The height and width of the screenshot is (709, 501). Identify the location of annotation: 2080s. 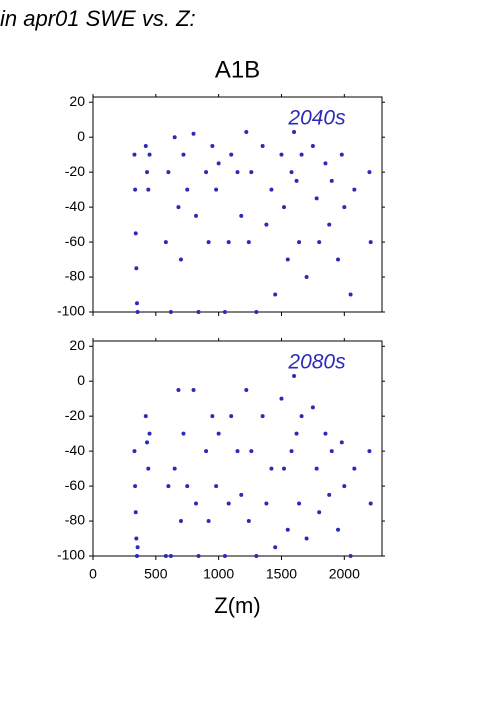
(316, 362).